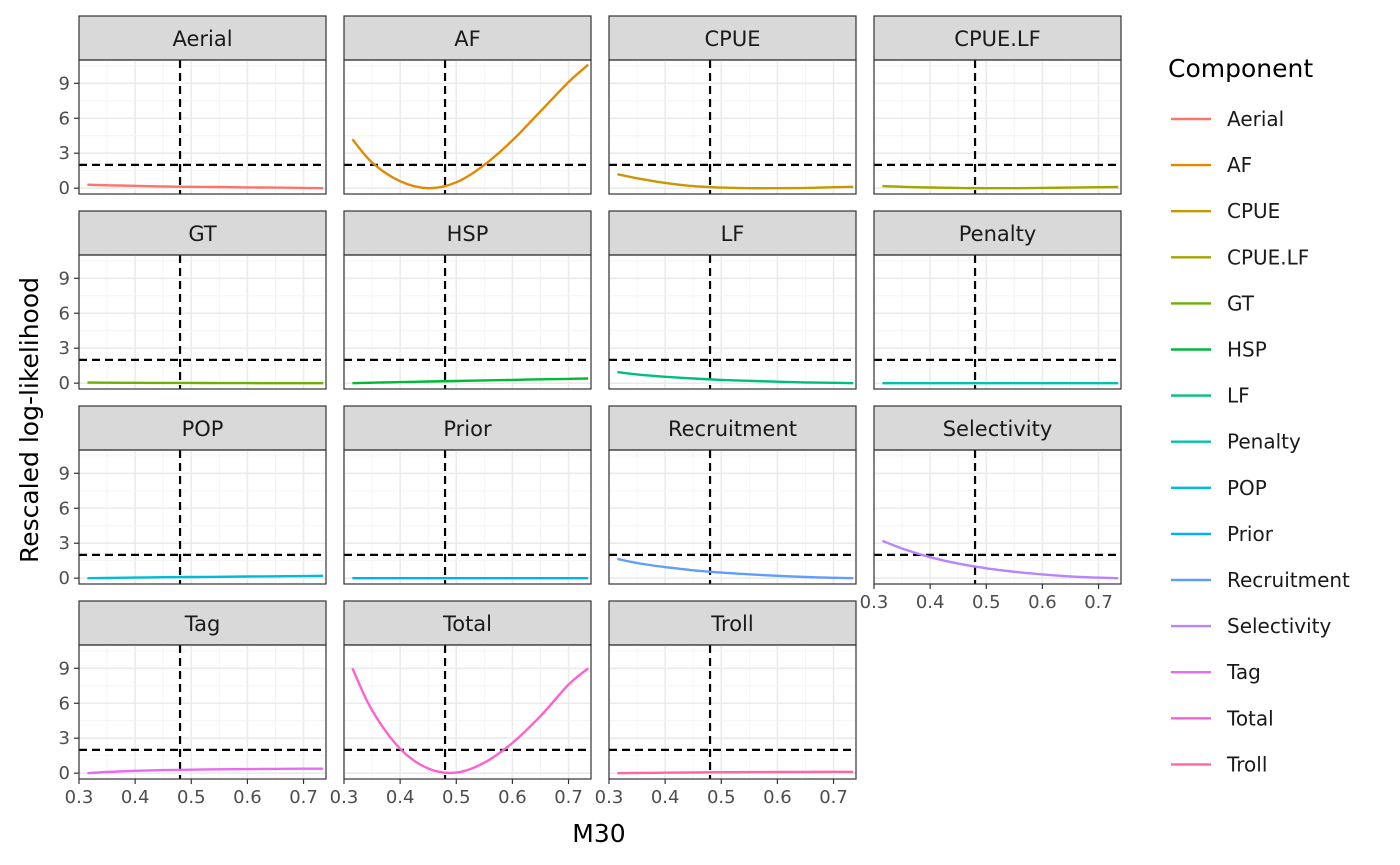 This screenshot has height=865, width=1400. Describe the element at coordinates (1240, 68) in the screenshot. I see `legend-title: Component` at that location.